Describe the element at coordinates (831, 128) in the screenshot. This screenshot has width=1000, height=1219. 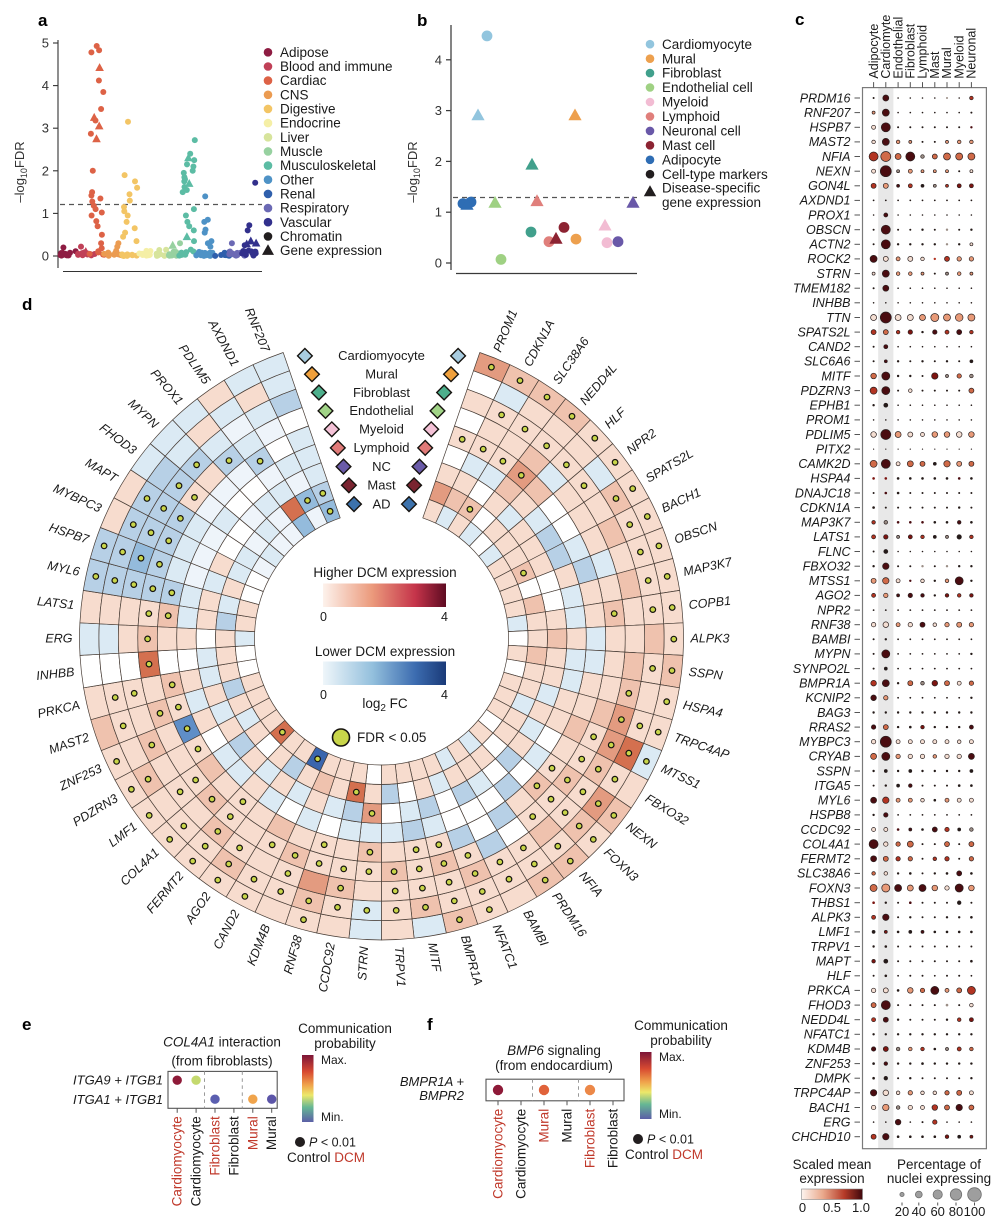
I see `svg-text: HSPB7` at that location.